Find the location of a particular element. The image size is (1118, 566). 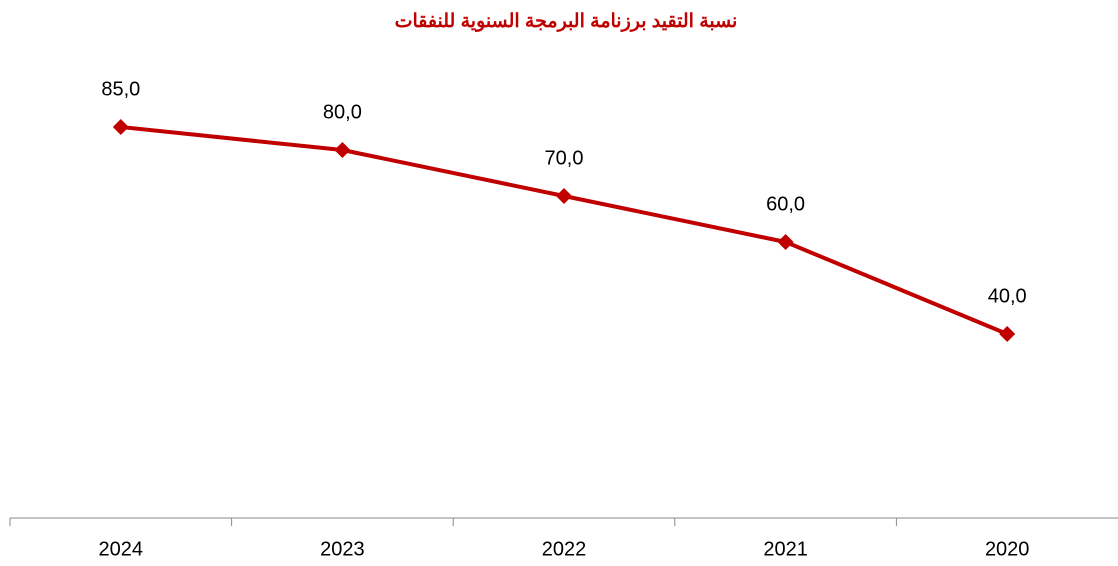

x-tick-label: 2021 is located at coordinates (785, 549).